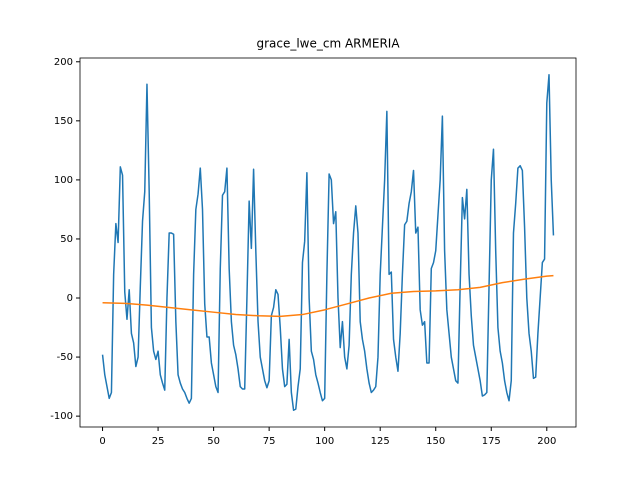  Describe the element at coordinates (491, 441) in the screenshot. I see `x-tick-label: 175` at that location.